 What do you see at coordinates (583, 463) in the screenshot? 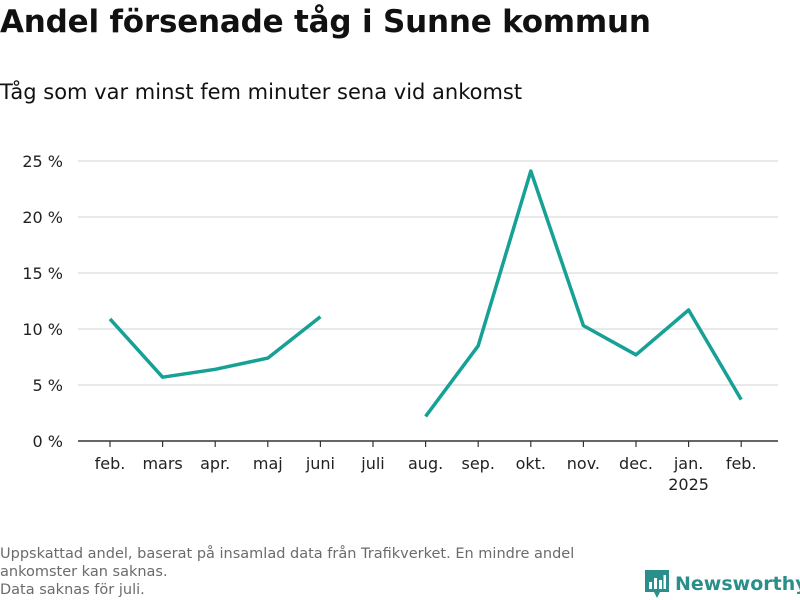
I see `x-tick-label: nov.` at bounding box center [583, 463].